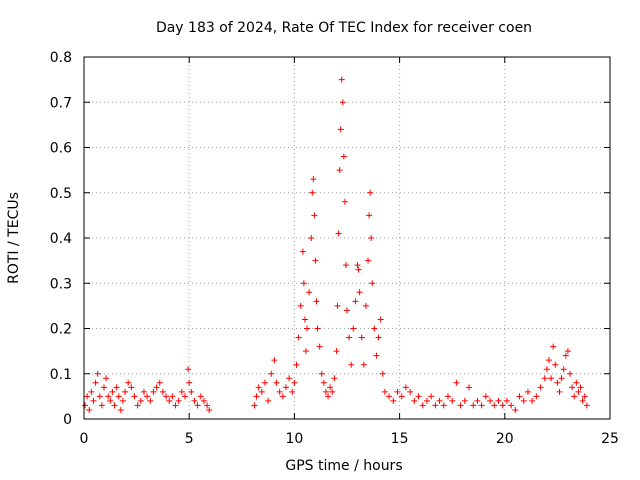  Describe the element at coordinates (84, 439) in the screenshot. I see `x-tick-label: 0` at that location.